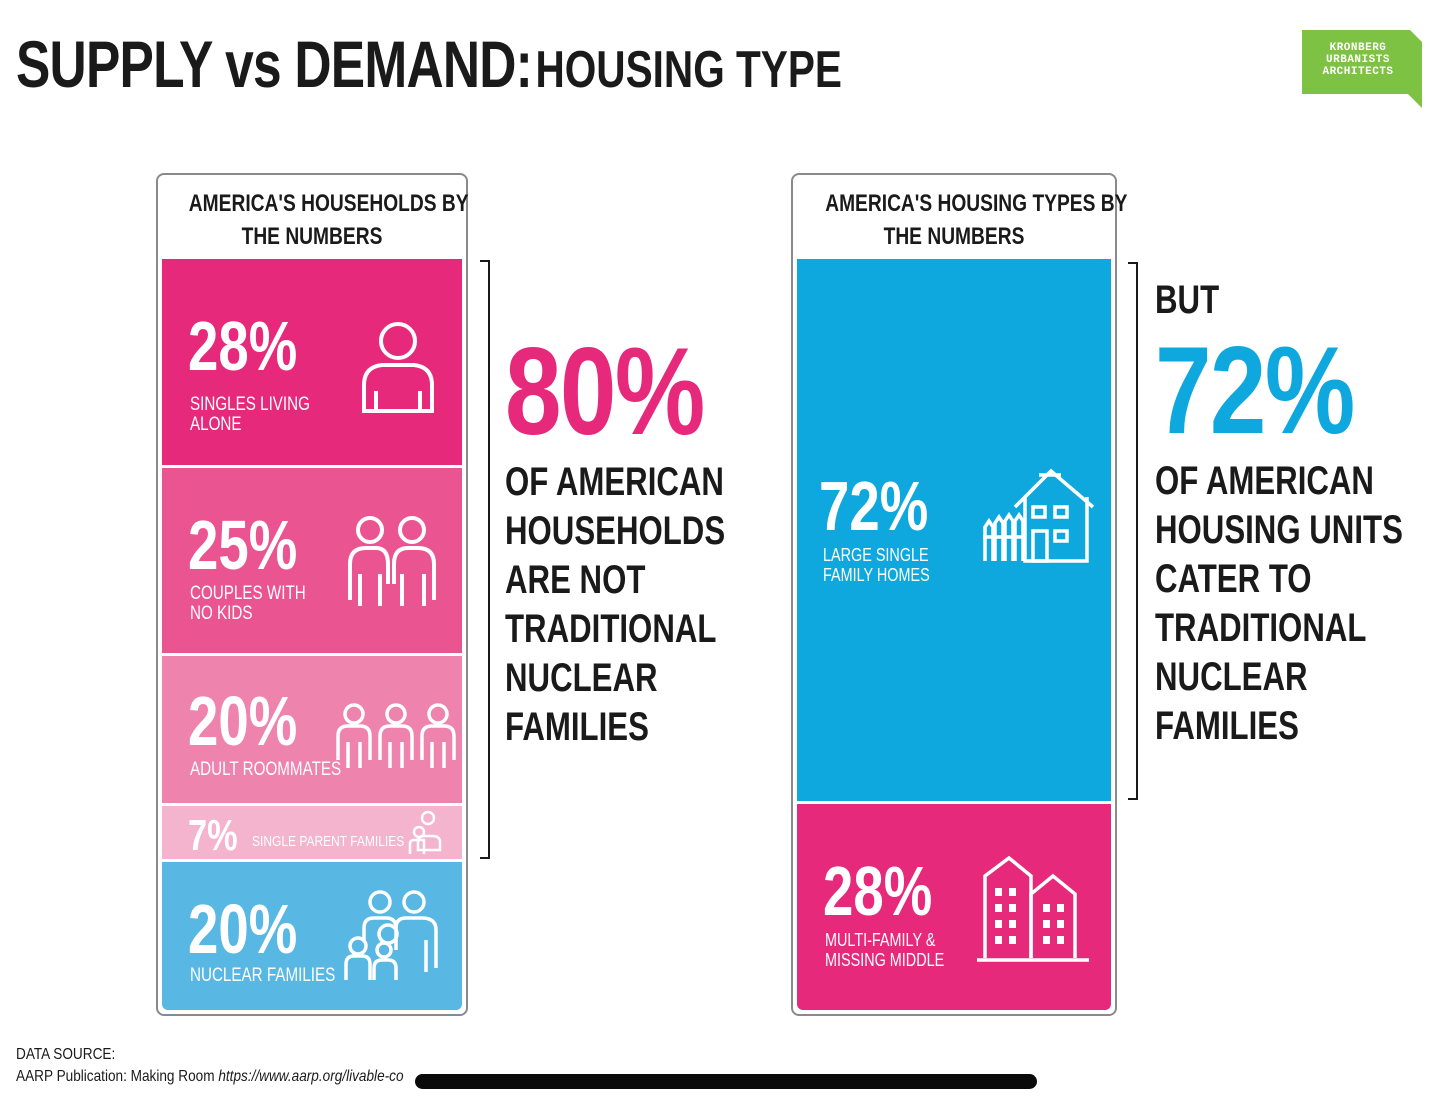 The height and width of the screenshot is (1112, 1456). Describe the element at coordinates (312, 560) in the screenshot. I see `segment-couples: 25% COUPLES WITH NO KIDS` at that location.